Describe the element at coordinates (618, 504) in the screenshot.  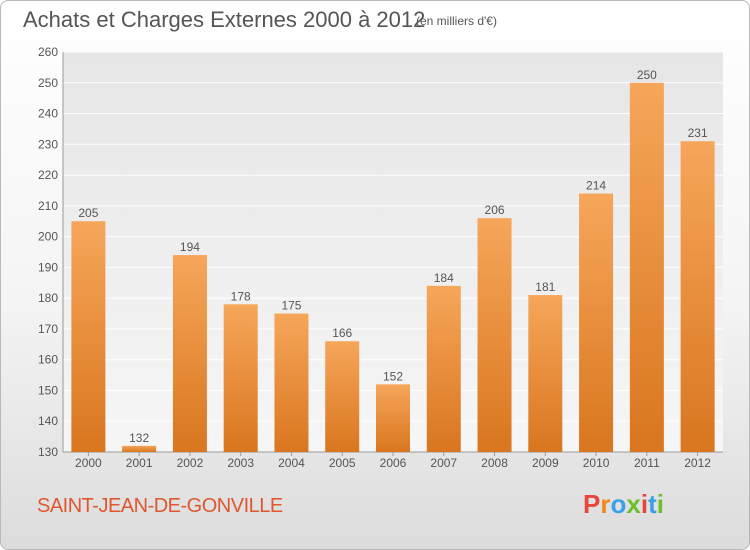
I see `logo-letter: o` at that location.